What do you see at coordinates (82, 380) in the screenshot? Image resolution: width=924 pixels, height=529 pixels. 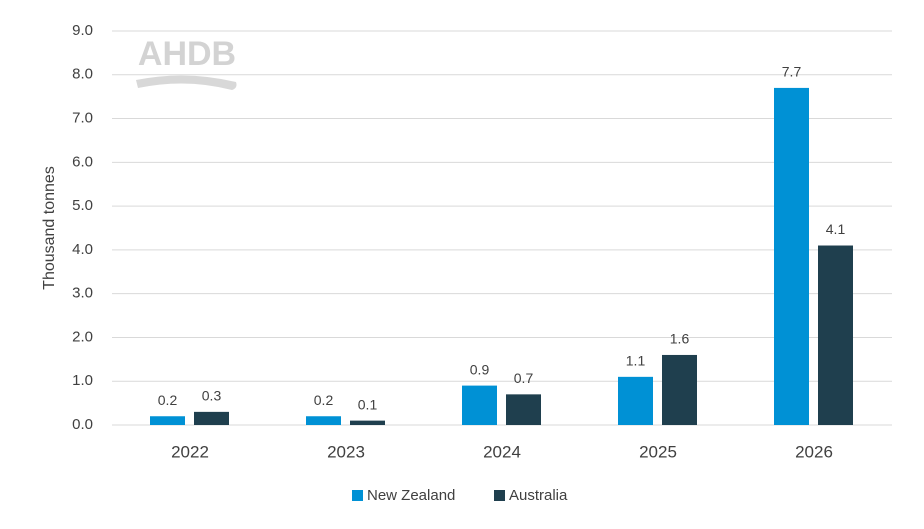 I see `y-tick-label: 1.0` at bounding box center [82, 380].